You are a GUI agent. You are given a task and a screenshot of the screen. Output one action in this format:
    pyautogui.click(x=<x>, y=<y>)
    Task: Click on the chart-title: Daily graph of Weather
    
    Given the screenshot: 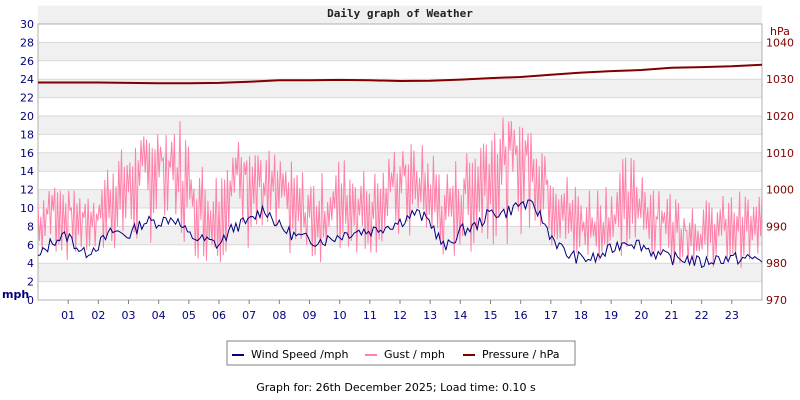 What is the action you would take?
    pyautogui.click(x=400, y=13)
    